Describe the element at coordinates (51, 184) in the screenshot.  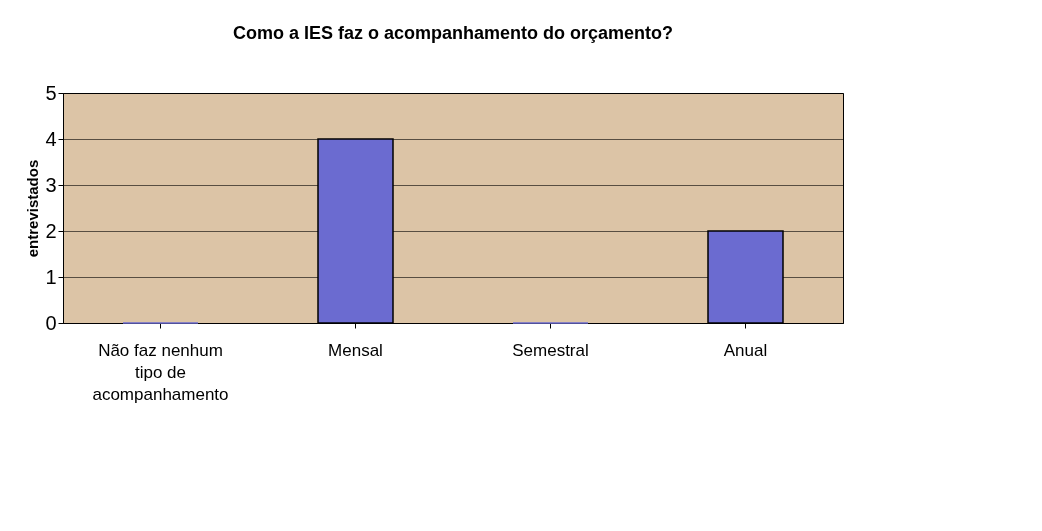
I see `y-tick-label: 3` at that location.